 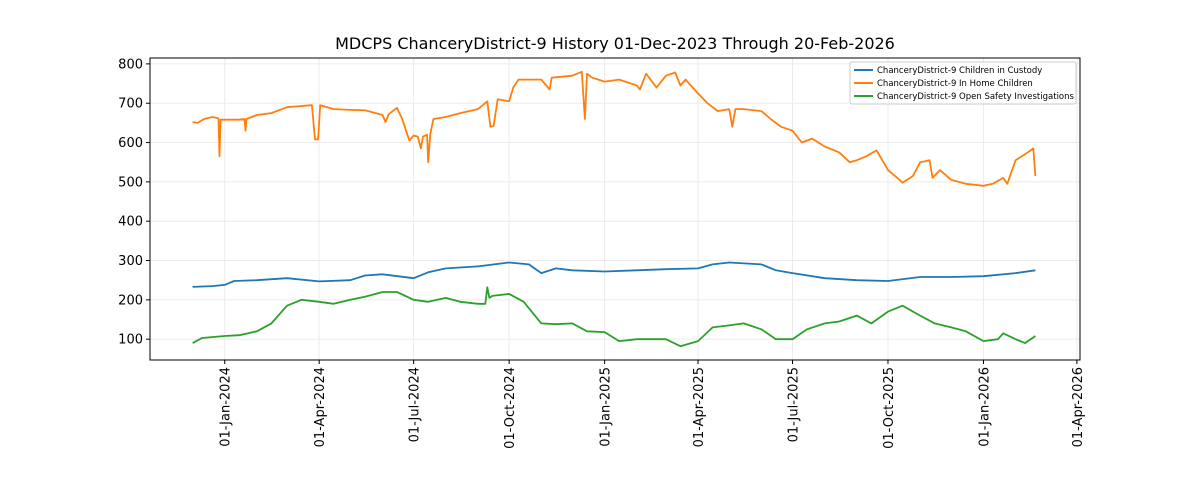 What do you see at coordinates (793, 404) in the screenshot?
I see `x-tick-label: 01-Jul-2025` at bounding box center [793, 404].